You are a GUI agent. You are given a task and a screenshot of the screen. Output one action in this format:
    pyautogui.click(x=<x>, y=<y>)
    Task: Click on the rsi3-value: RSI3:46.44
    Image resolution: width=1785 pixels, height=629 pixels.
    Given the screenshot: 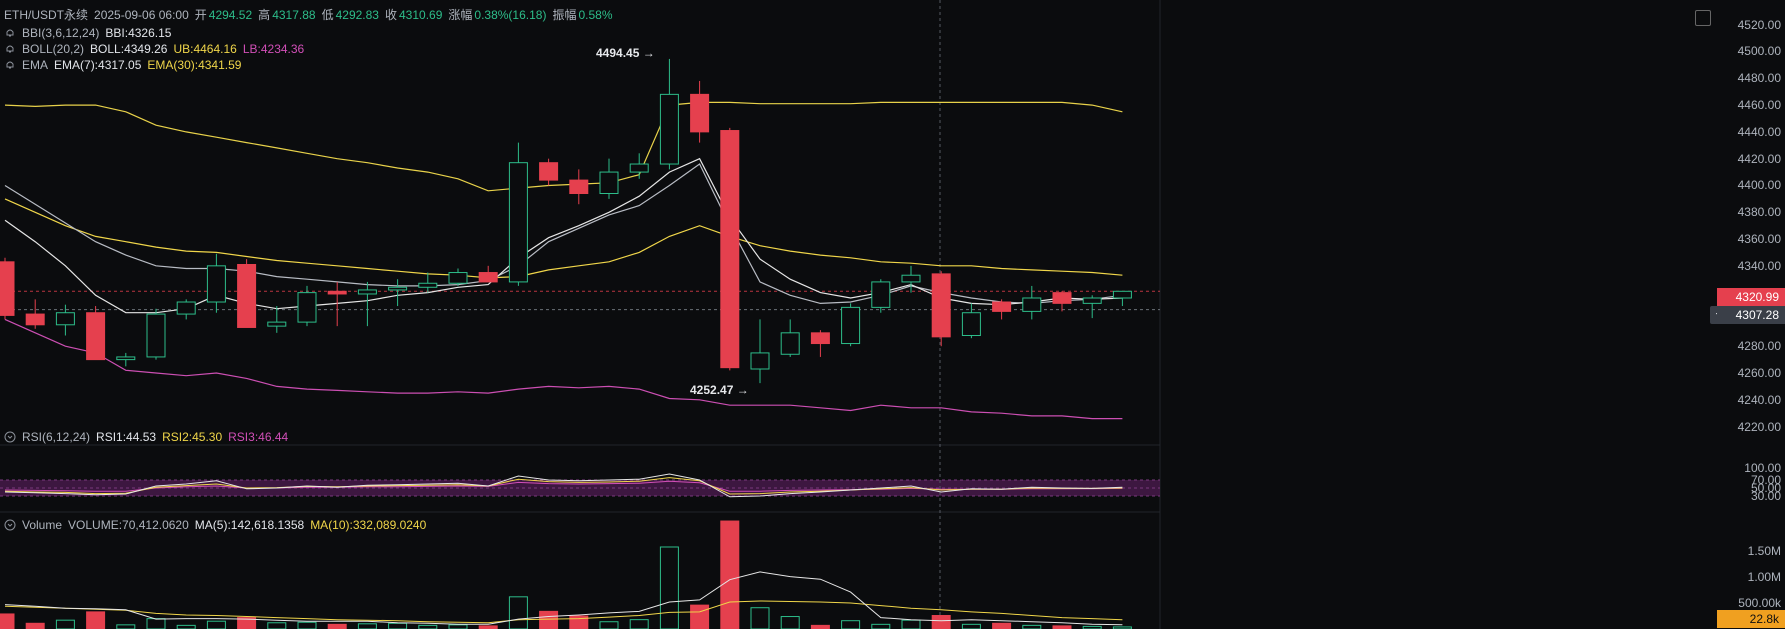 What is the action you would take?
    pyautogui.click(x=258, y=437)
    